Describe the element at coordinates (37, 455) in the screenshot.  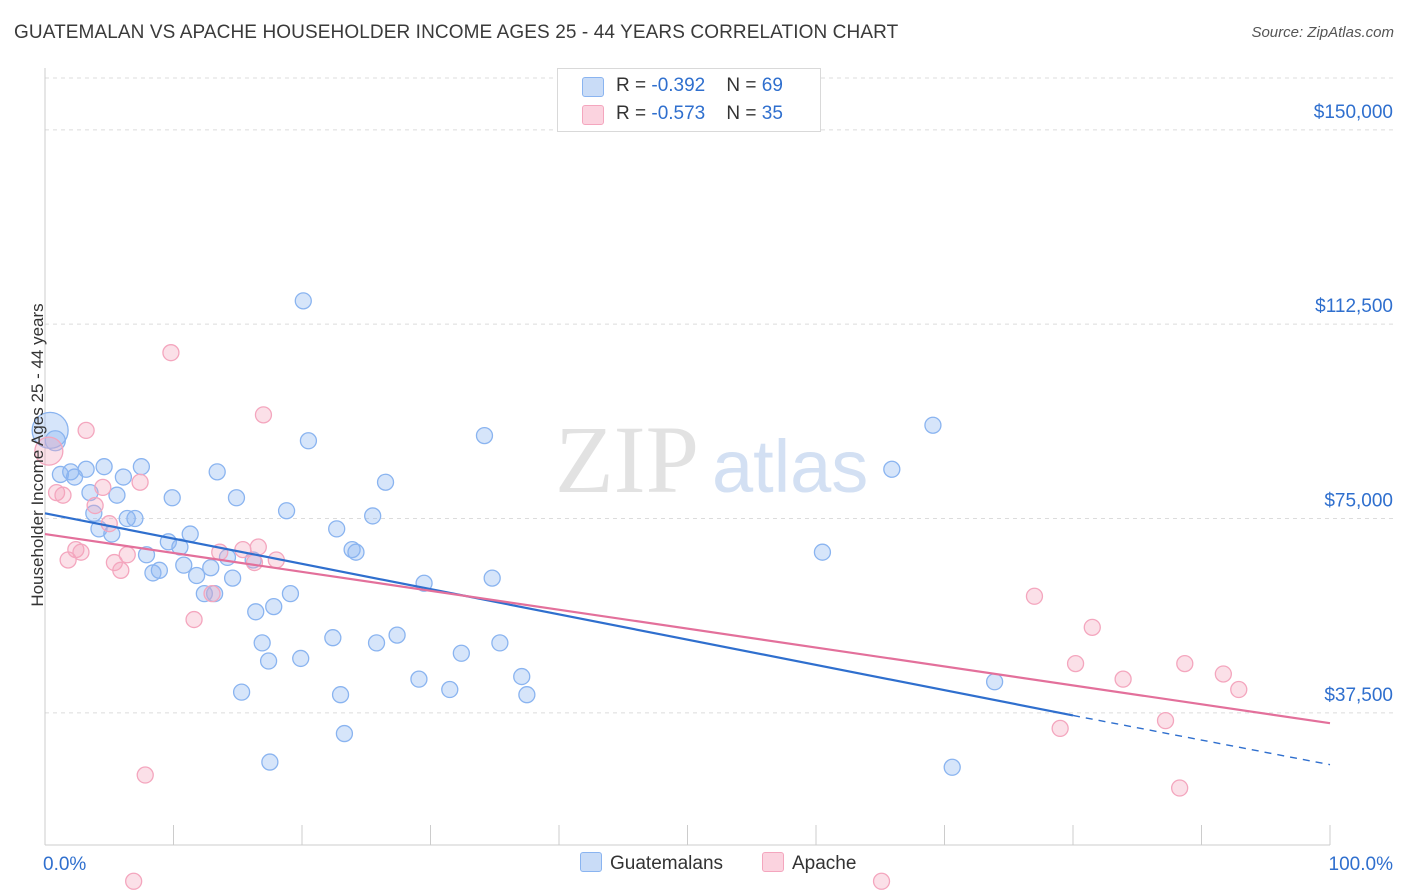
I see `y-axis-label: Householder Income Ages 25 - 44 years` at that location.